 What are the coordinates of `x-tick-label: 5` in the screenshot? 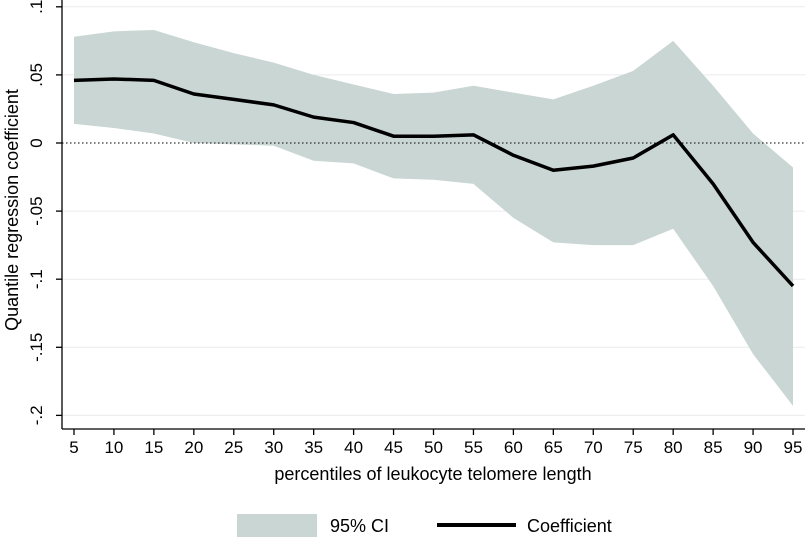 It's located at (73, 447).